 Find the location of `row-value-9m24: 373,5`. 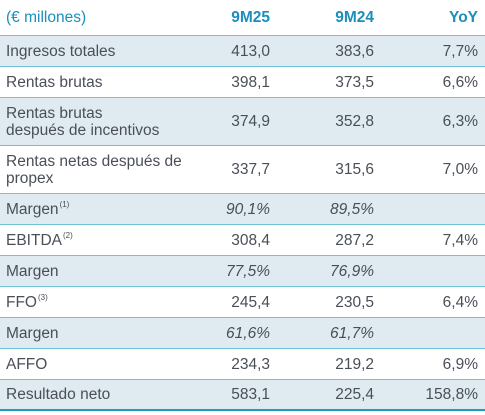

row-value-9m24: 373,5 is located at coordinates (354, 82).